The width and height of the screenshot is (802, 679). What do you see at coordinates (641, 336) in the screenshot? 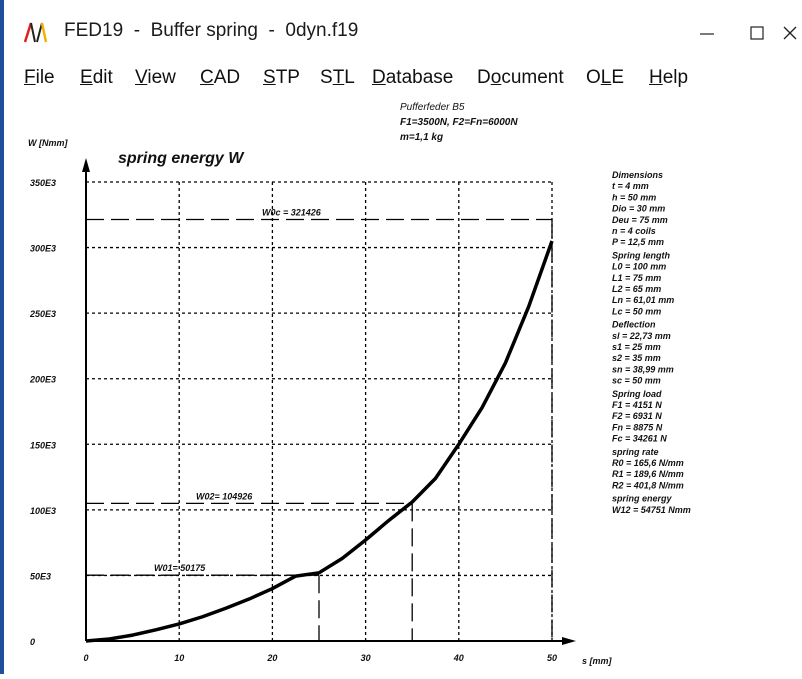
I see `side-panel-line: sl = 22,73 mm` at bounding box center [641, 336].